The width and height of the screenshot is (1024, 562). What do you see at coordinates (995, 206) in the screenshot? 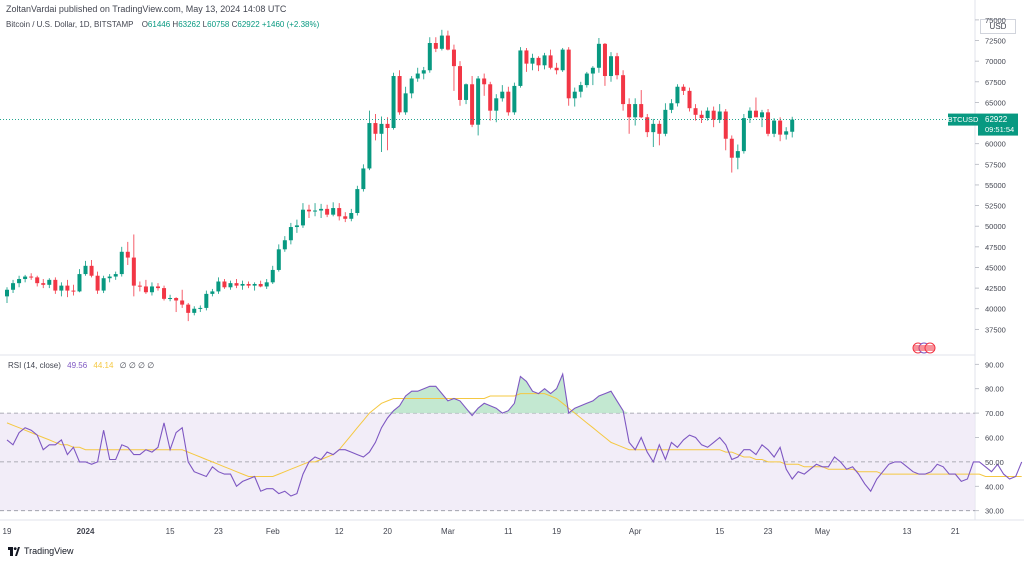
I see `price-tick-label: 52500` at bounding box center [995, 206].